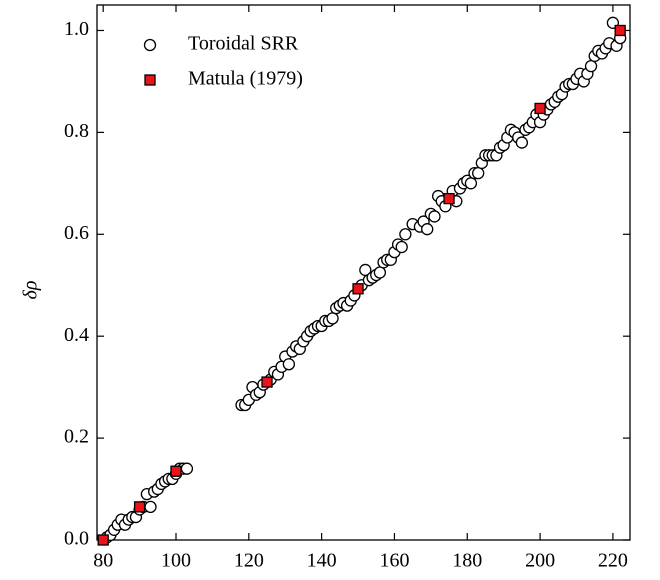  I want to click on y-tick-label: 1.0, so click(76, 29).